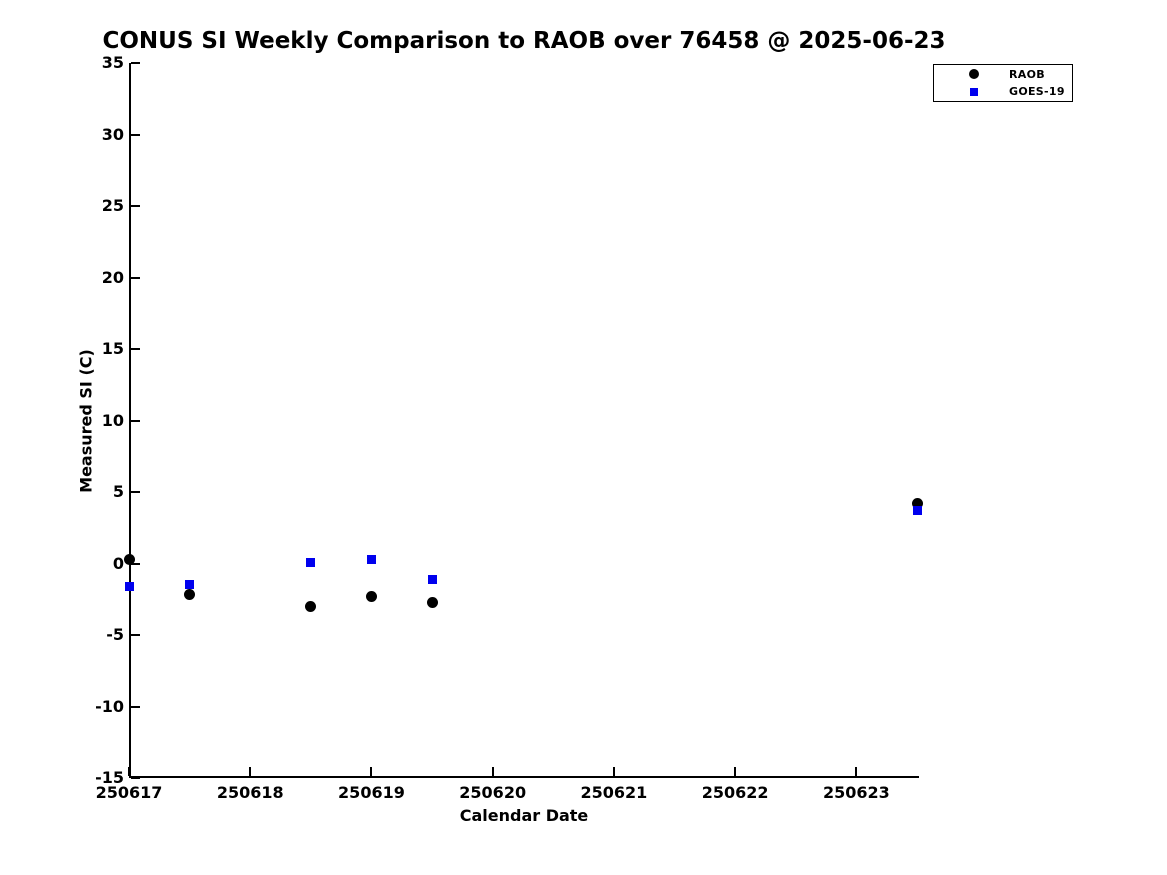 The width and height of the screenshot is (1167, 875). What do you see at coordinates (614, 792) in the screenshot?
I see `x-tick-label: 250621` at bounding box center [614, 792].